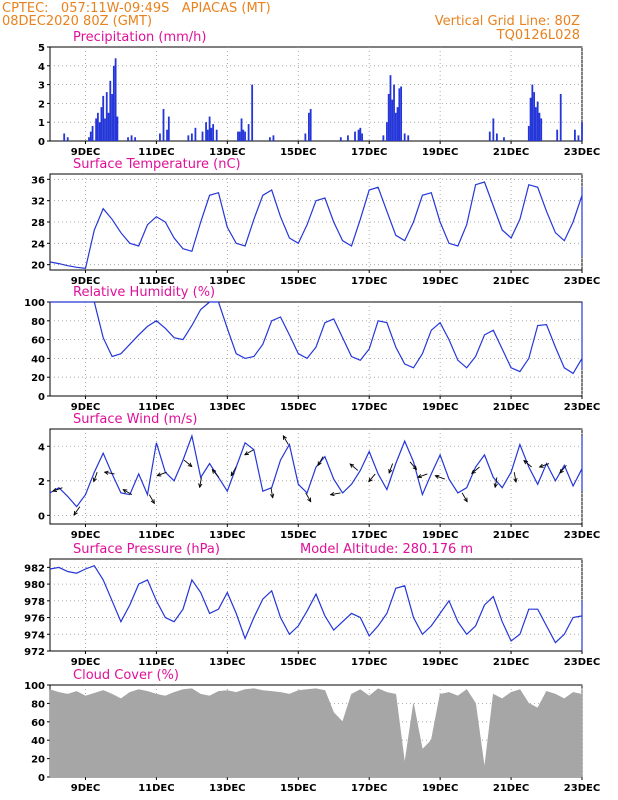 This screenshot has height=800, width=618. Describe the element at coordinates (38, 723) in the screenshot. I see `cloud-ytick-label: 60` at that location.